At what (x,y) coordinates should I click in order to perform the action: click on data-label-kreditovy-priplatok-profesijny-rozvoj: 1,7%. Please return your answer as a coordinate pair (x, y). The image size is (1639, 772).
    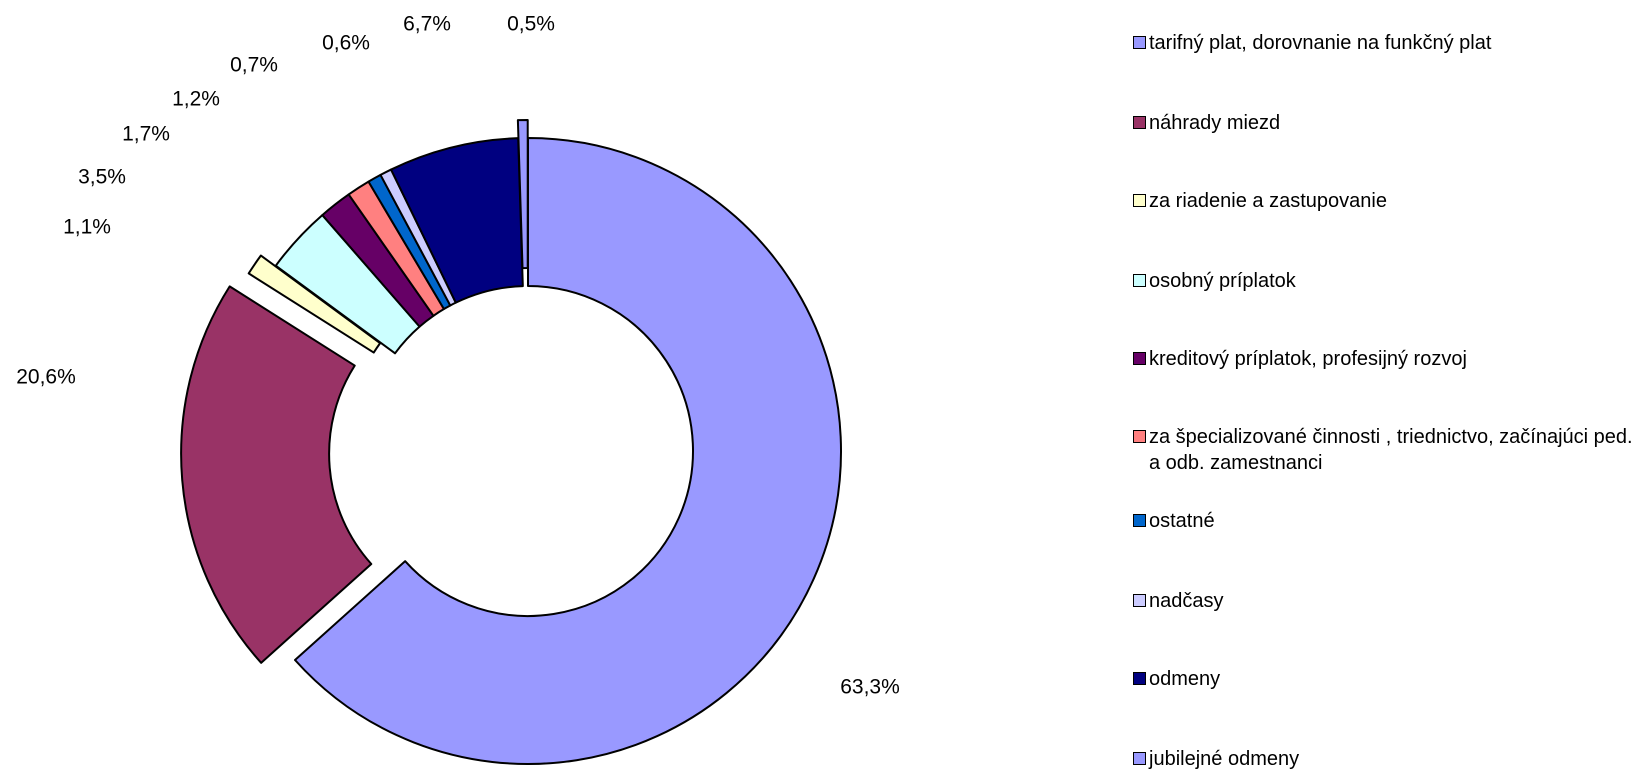
    Looking at the image, I should click on (146, 134).